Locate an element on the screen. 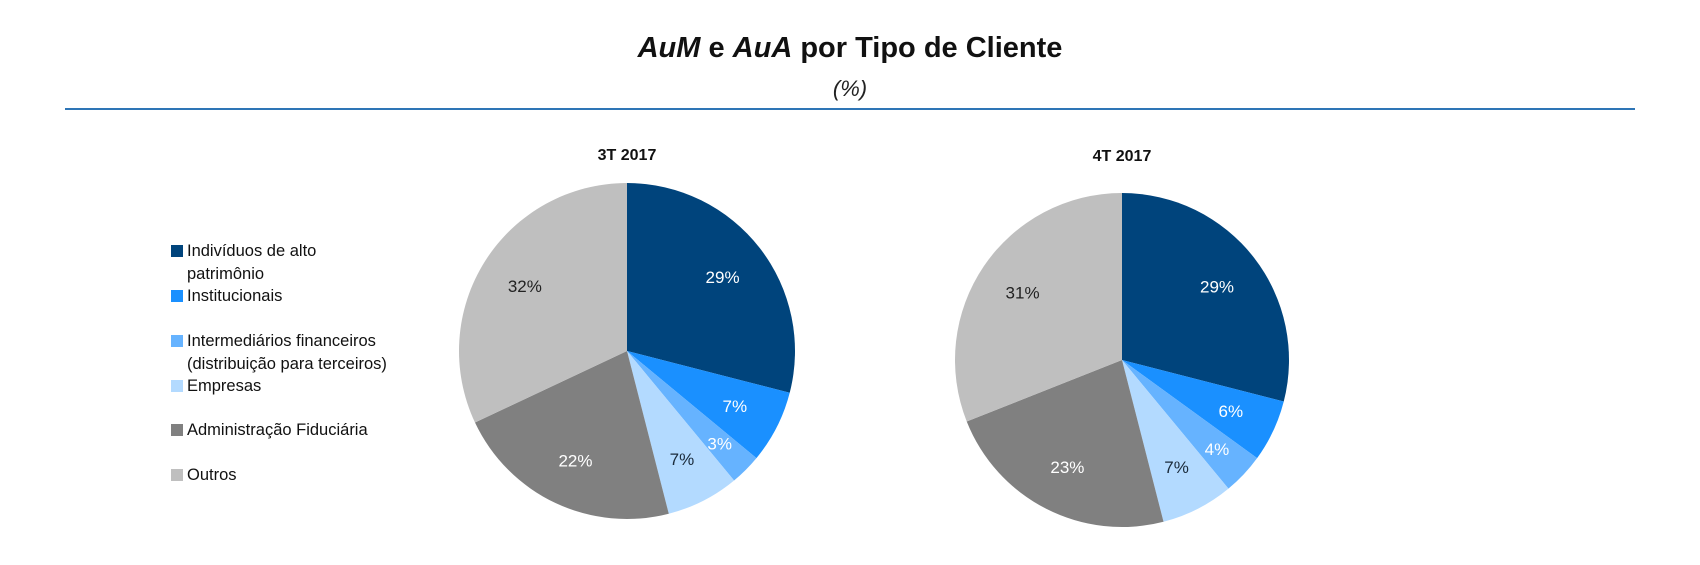 This screenshot has width=1700, height=565. legend-label: Outros is located at coordinates (212, 475).